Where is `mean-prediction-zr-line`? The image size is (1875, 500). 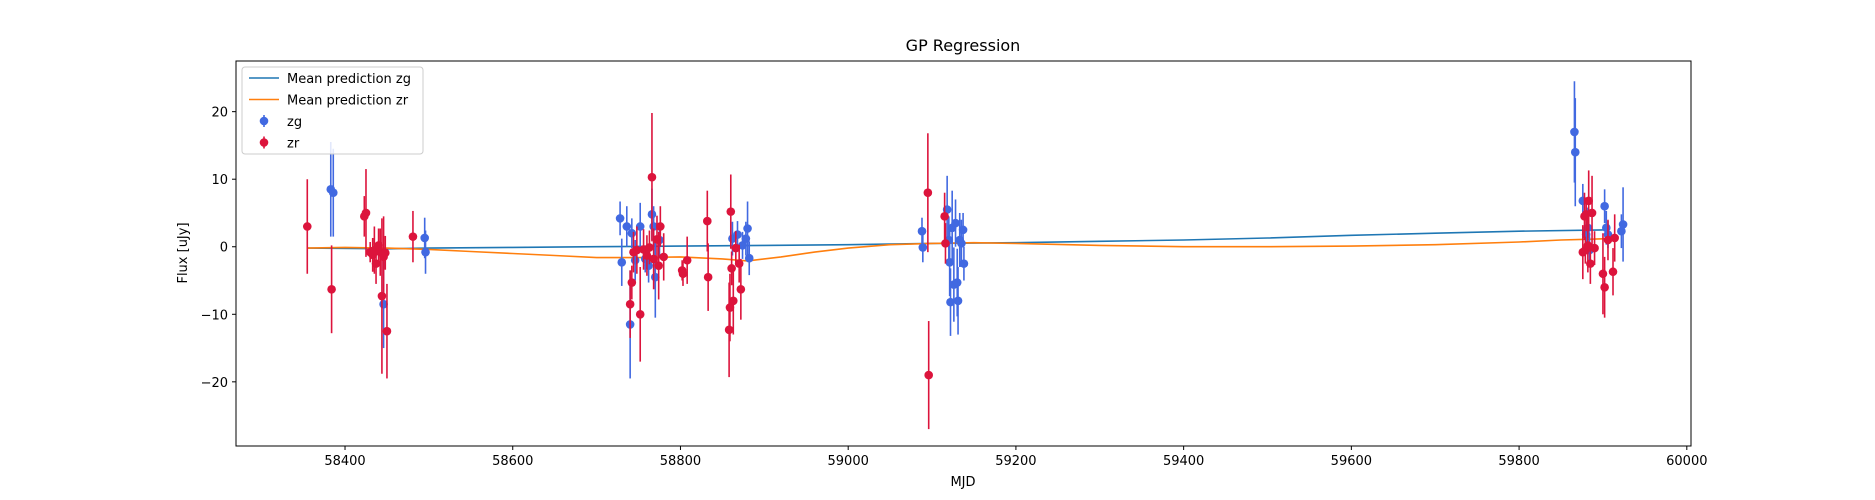 mean-prediction-zr-line is located at coordinates (959, 249).